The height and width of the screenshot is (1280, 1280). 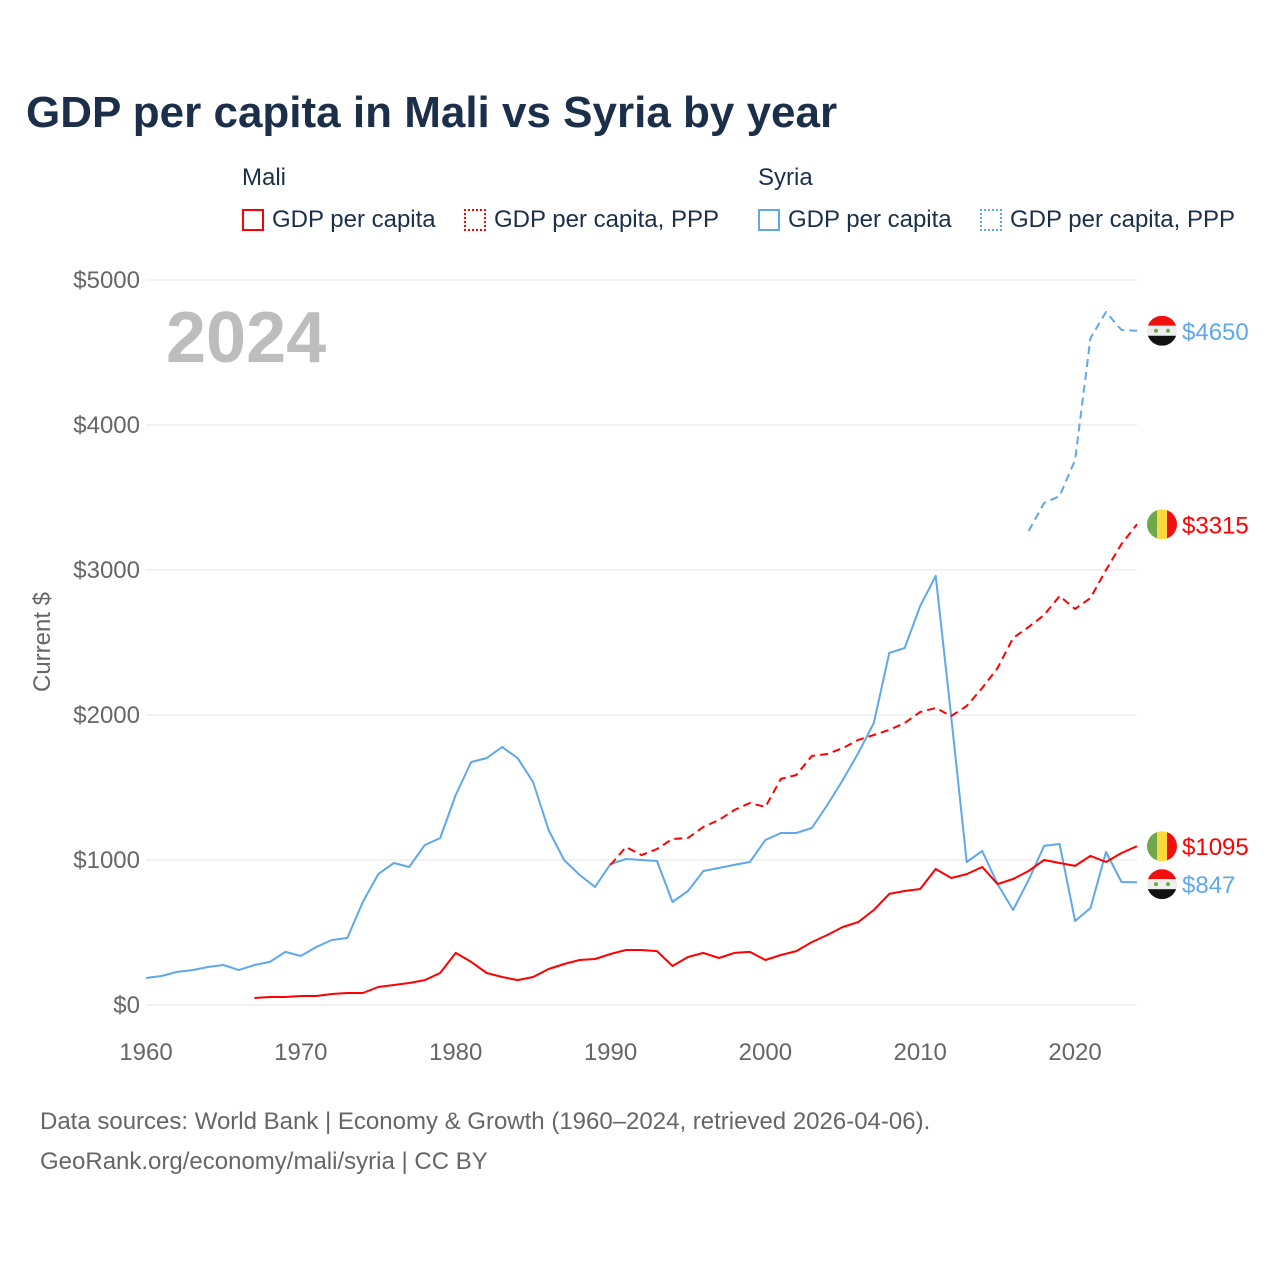 I want to click on legend-mali-ppp: GDP per capita, PPP, so click(x=591, y=220).